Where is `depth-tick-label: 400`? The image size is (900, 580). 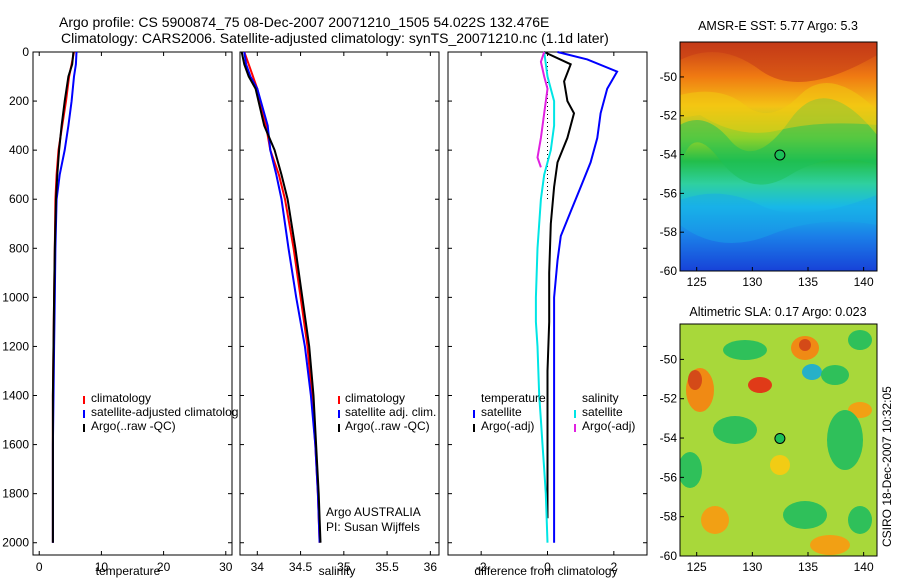
depth-tick-label: 400 is located at coordinates (19, 150).